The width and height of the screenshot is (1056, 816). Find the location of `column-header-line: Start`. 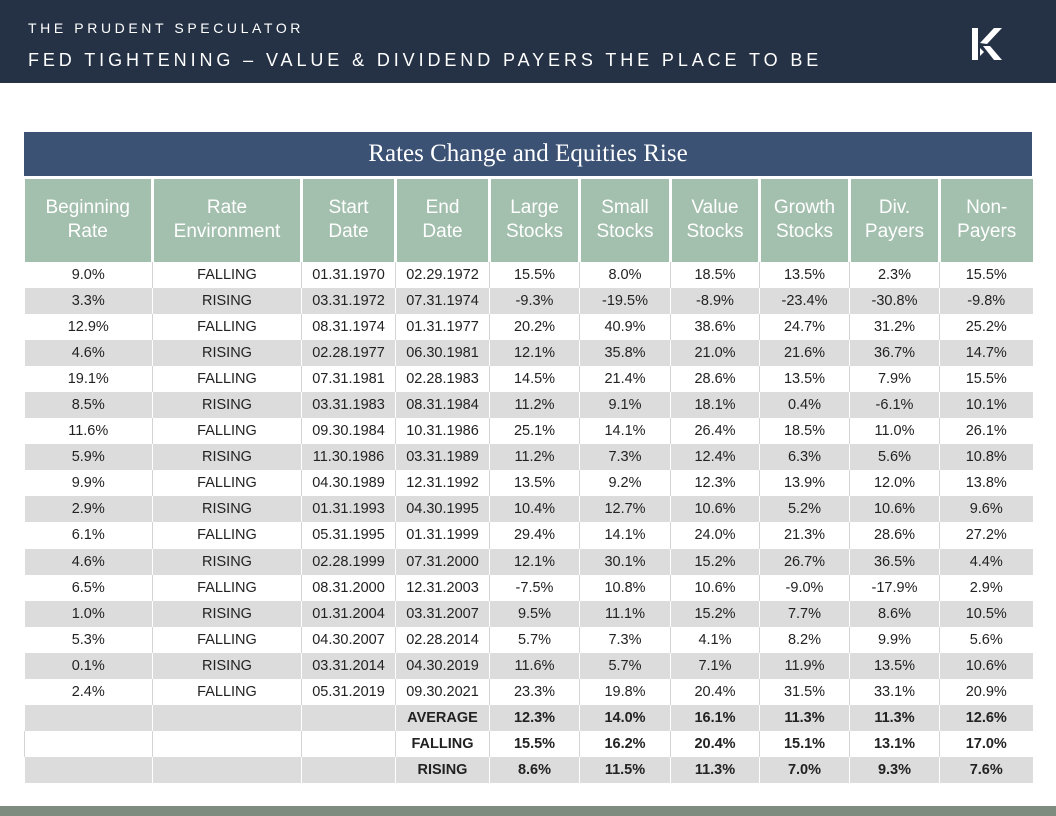

column-header-line: Start is located at coordinates (348, 208).